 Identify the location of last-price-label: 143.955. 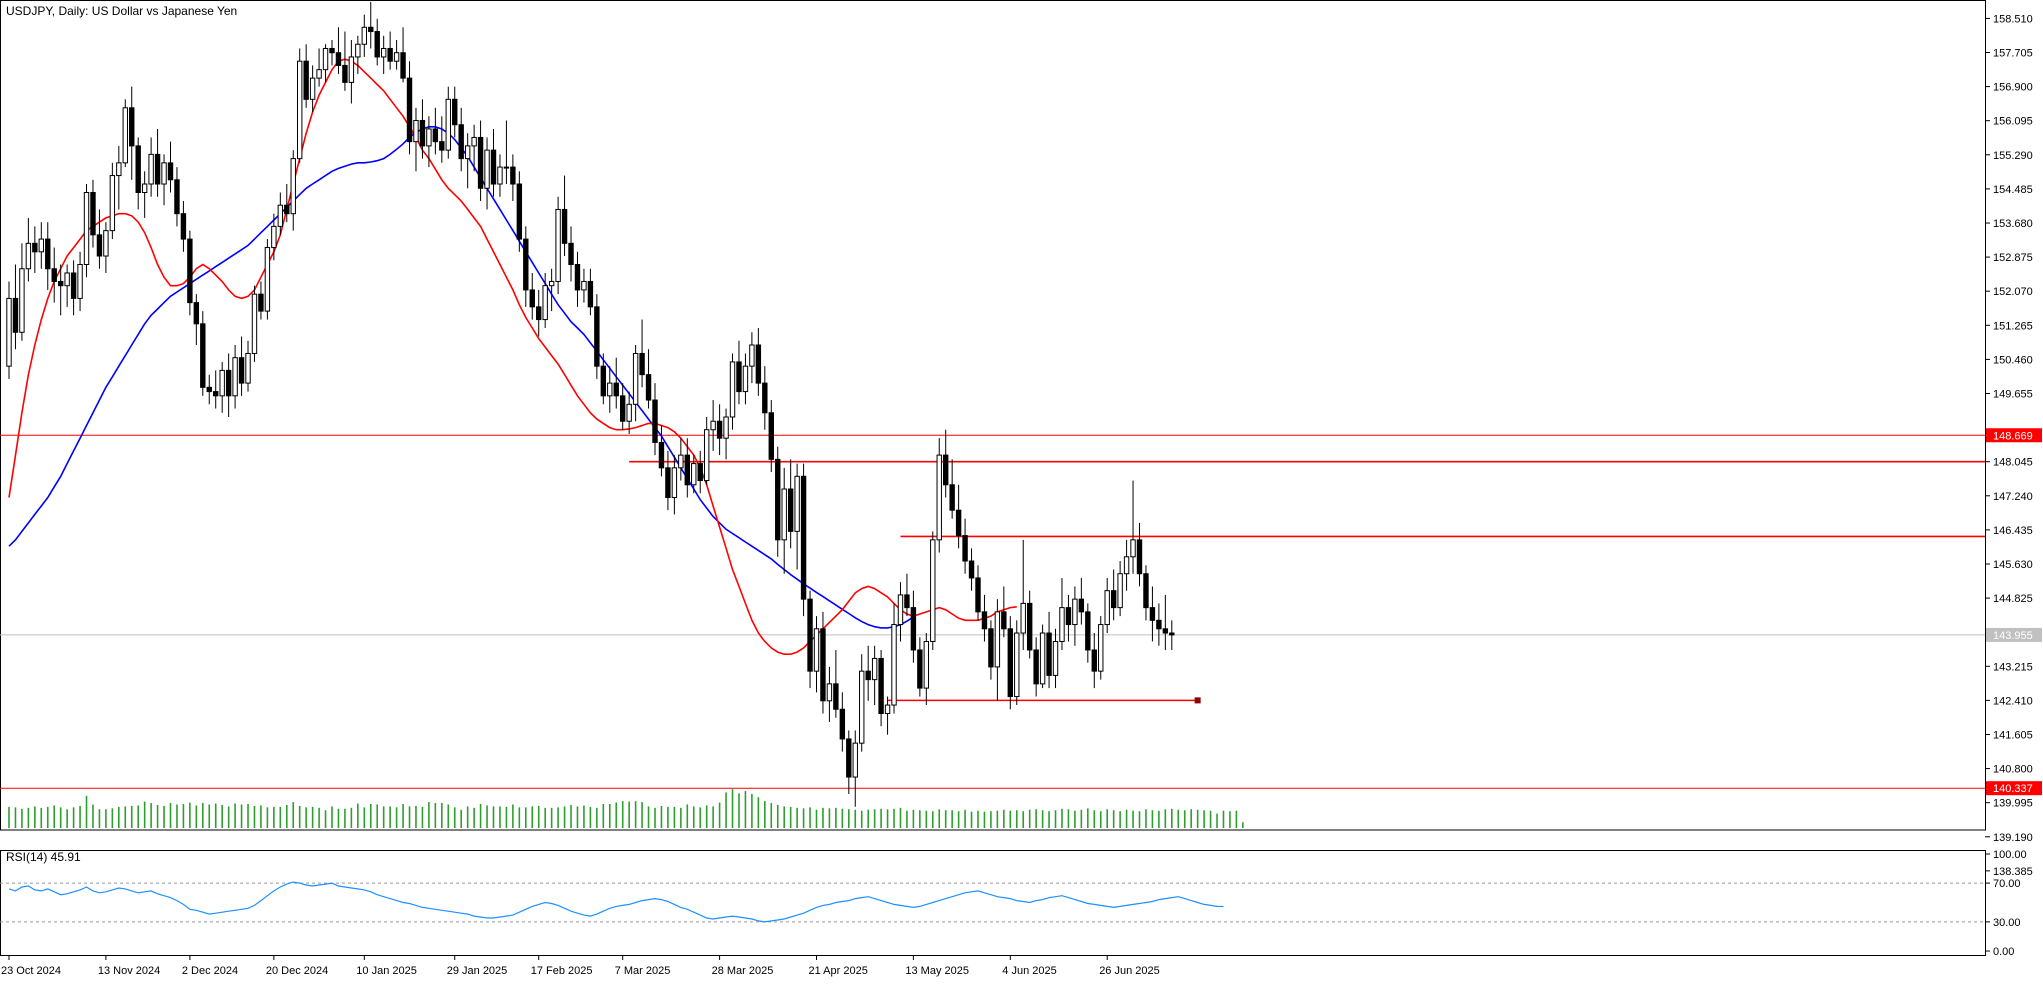
(2013, 636).